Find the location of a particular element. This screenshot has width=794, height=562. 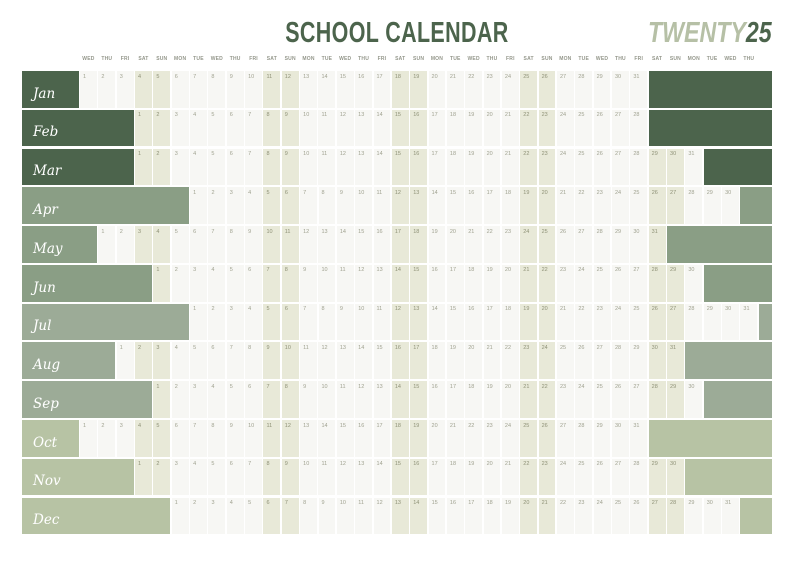

page-title: SCHOOL CALENDAR is located at coordinates (397, 33).